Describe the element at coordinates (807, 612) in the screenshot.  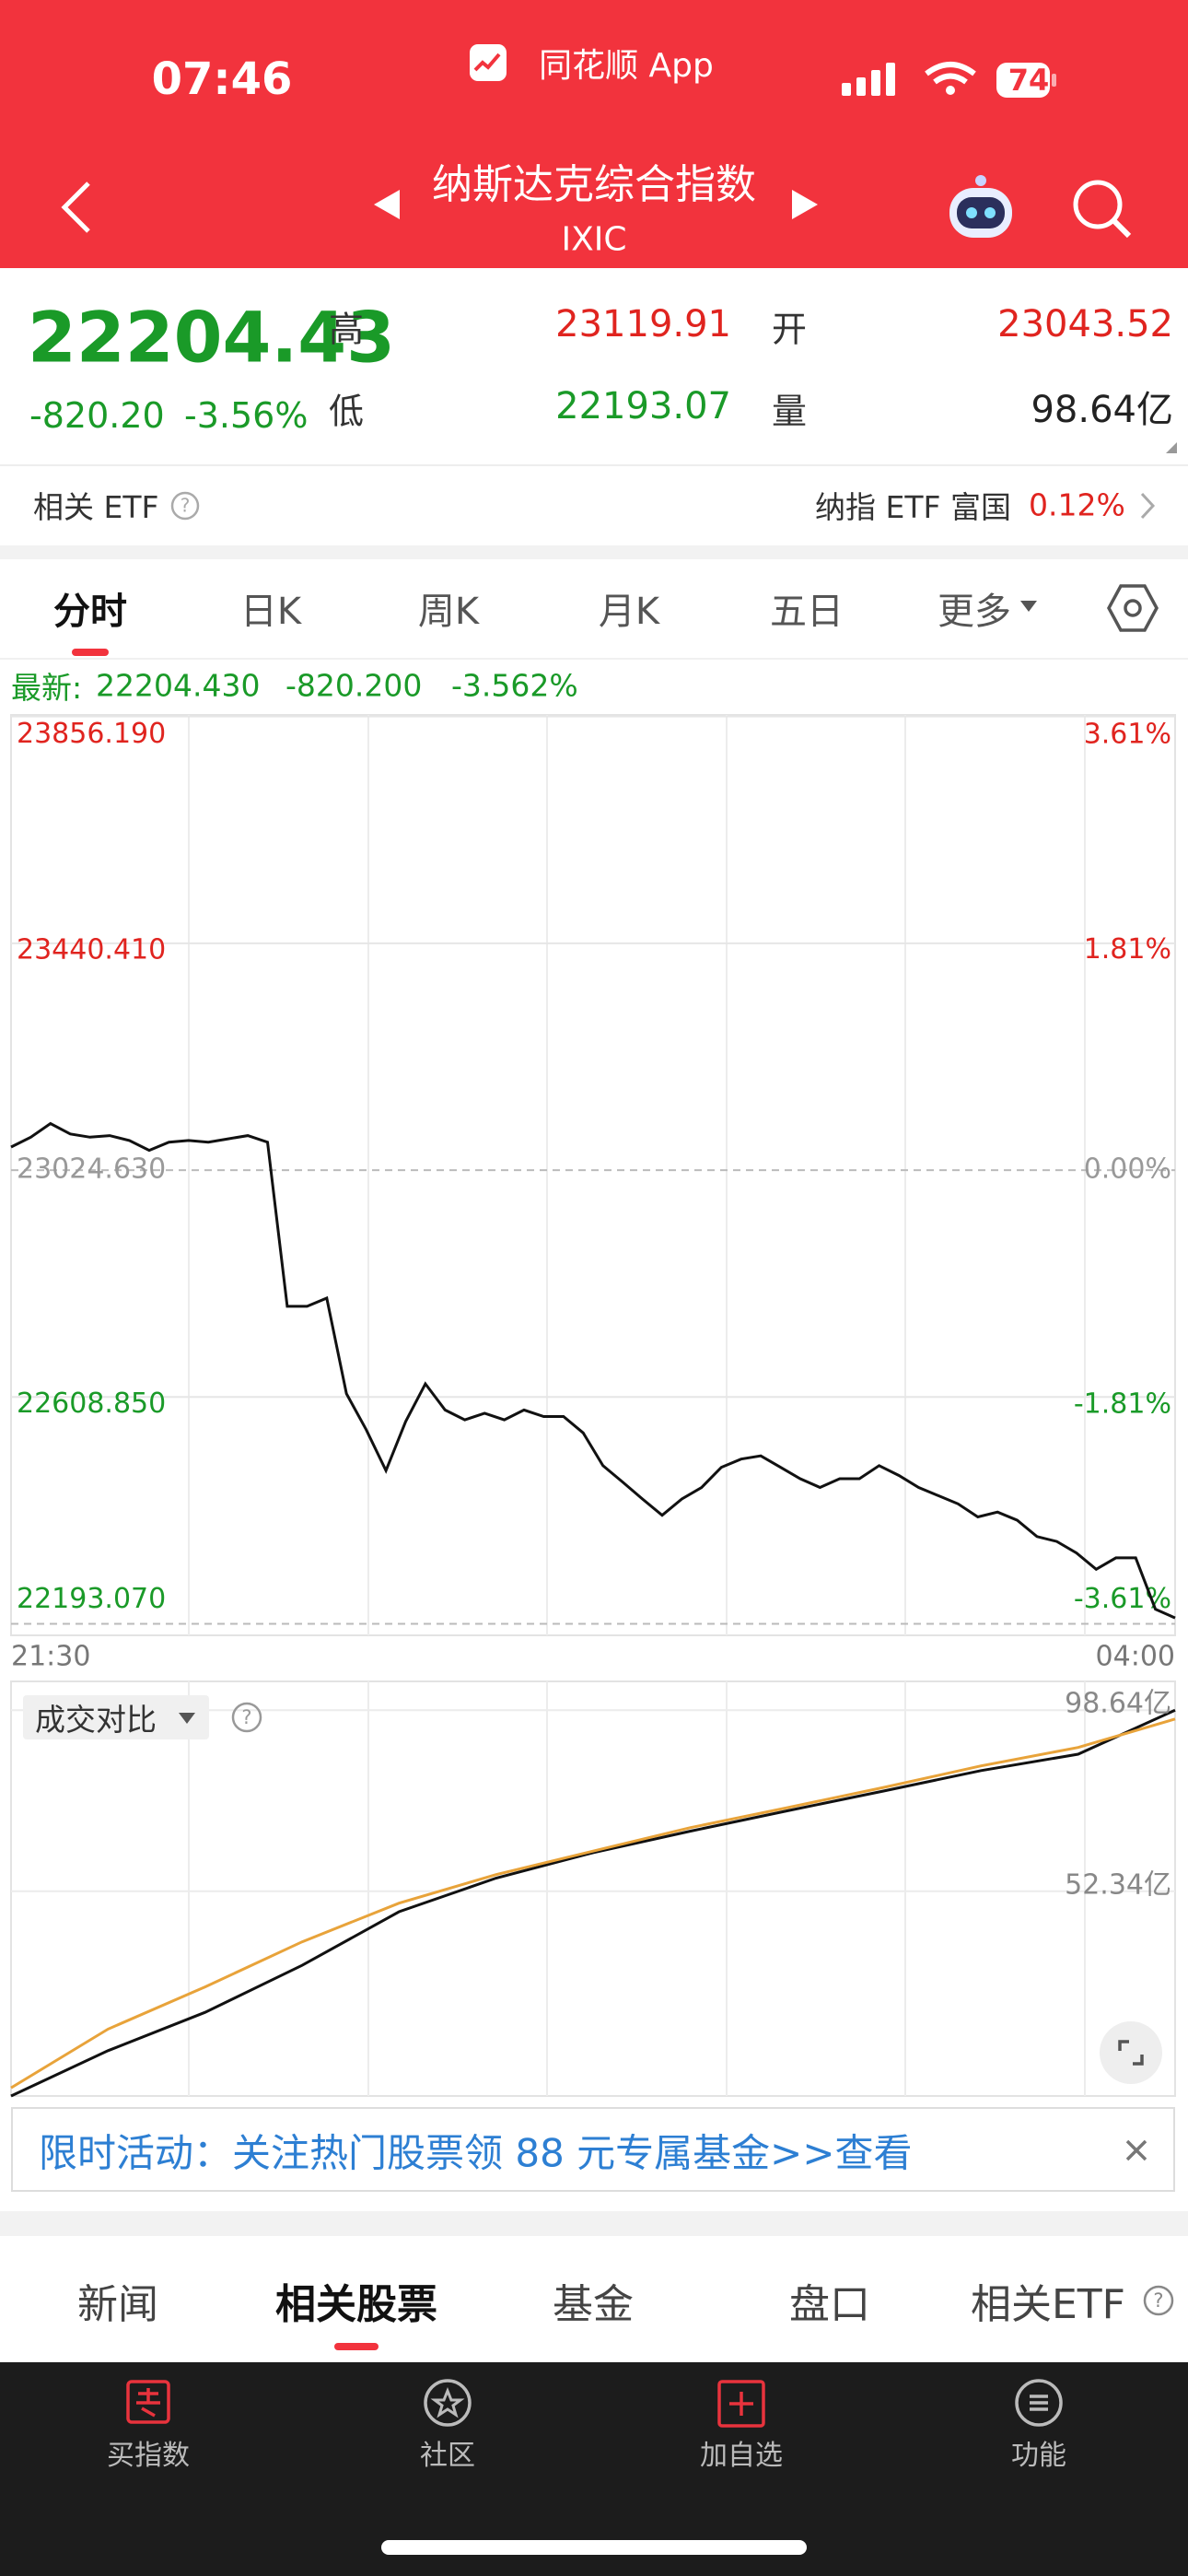
I see `tab: 五日` at that location.